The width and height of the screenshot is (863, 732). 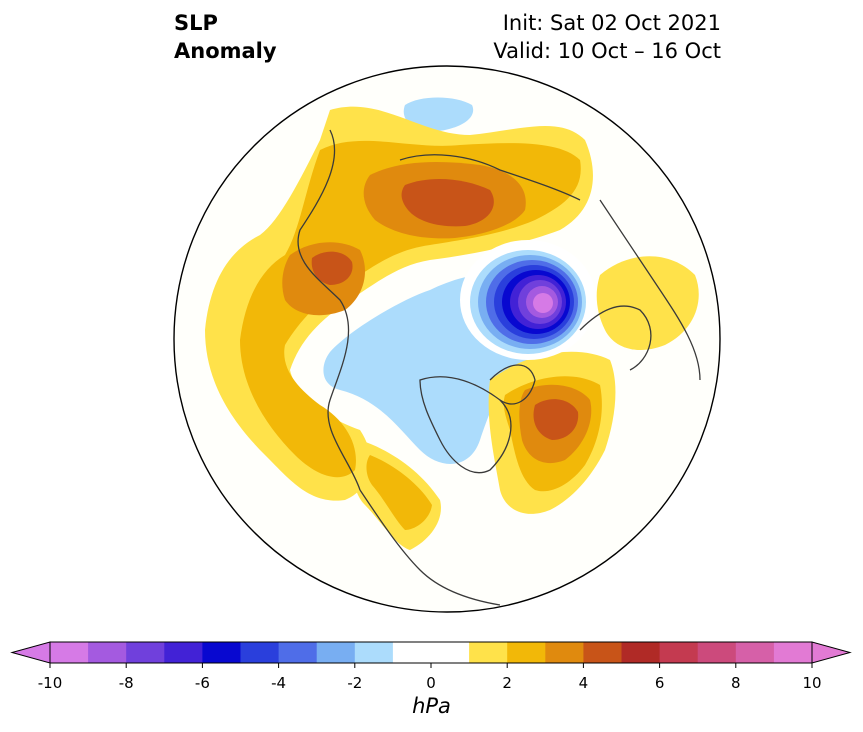 What do you see at coordinates (736, 683) in the screenshot?
I see `colorbar-tick-label: 8` at bounding box center [736, 683].